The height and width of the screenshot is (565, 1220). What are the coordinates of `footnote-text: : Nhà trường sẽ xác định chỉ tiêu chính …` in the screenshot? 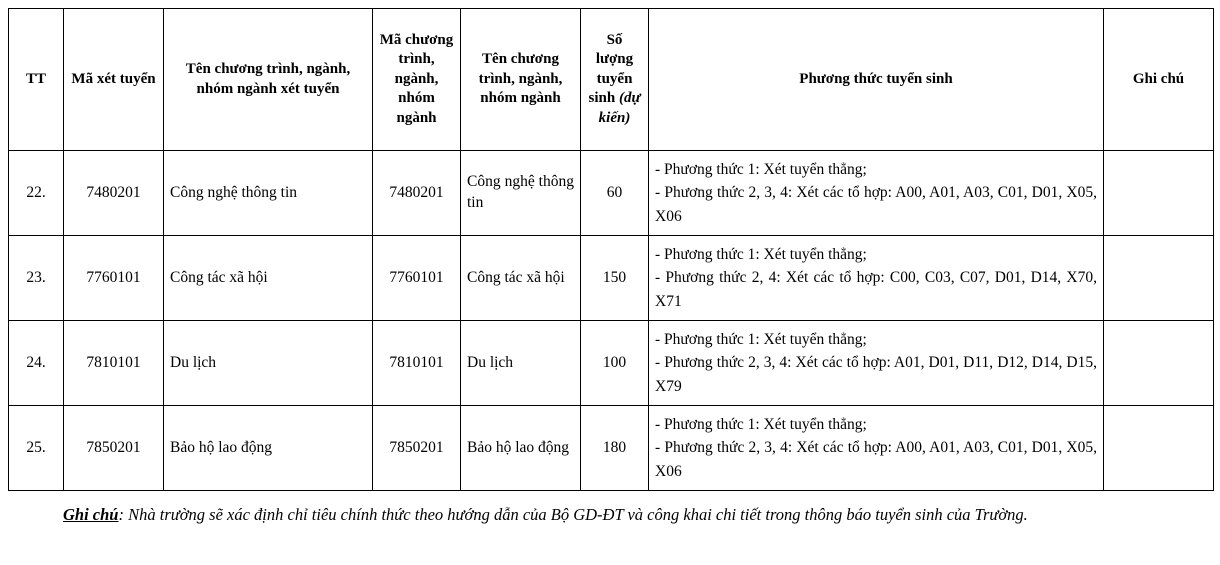 It's located at (573, 514).